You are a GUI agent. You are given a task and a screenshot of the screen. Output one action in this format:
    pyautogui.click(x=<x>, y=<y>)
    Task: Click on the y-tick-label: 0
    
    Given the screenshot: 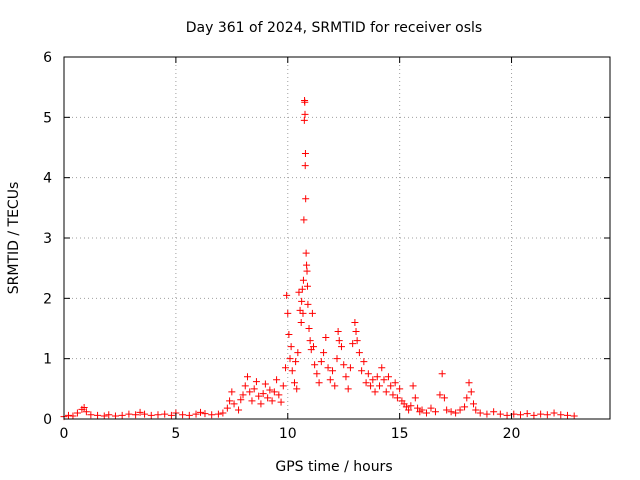 What is the action you would take?
    pyautogui.click(x=47, y=420)
    